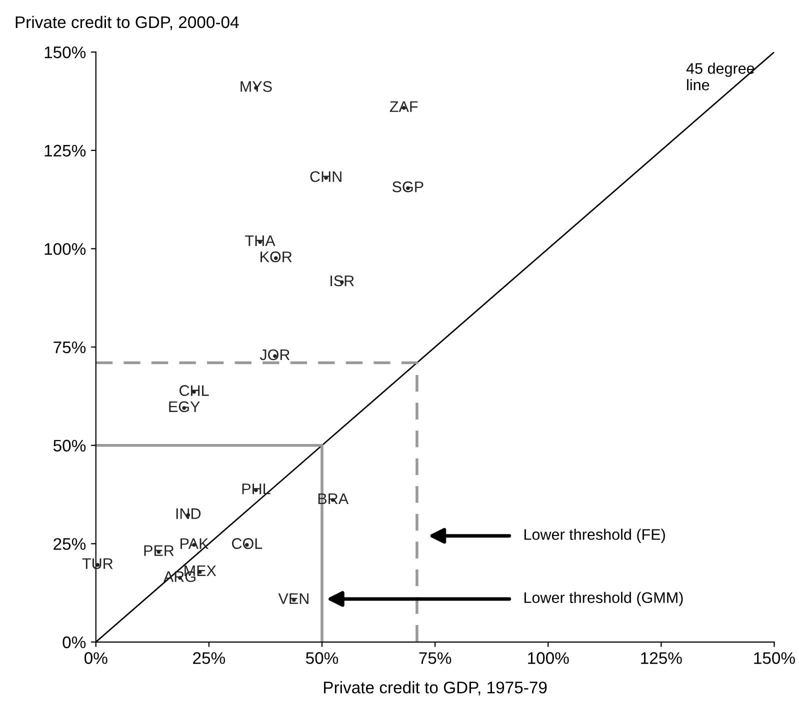 Image resolution: width=799 pixels, height=723 pixels. I want to click on data-label: KOR, so click(276, 256).